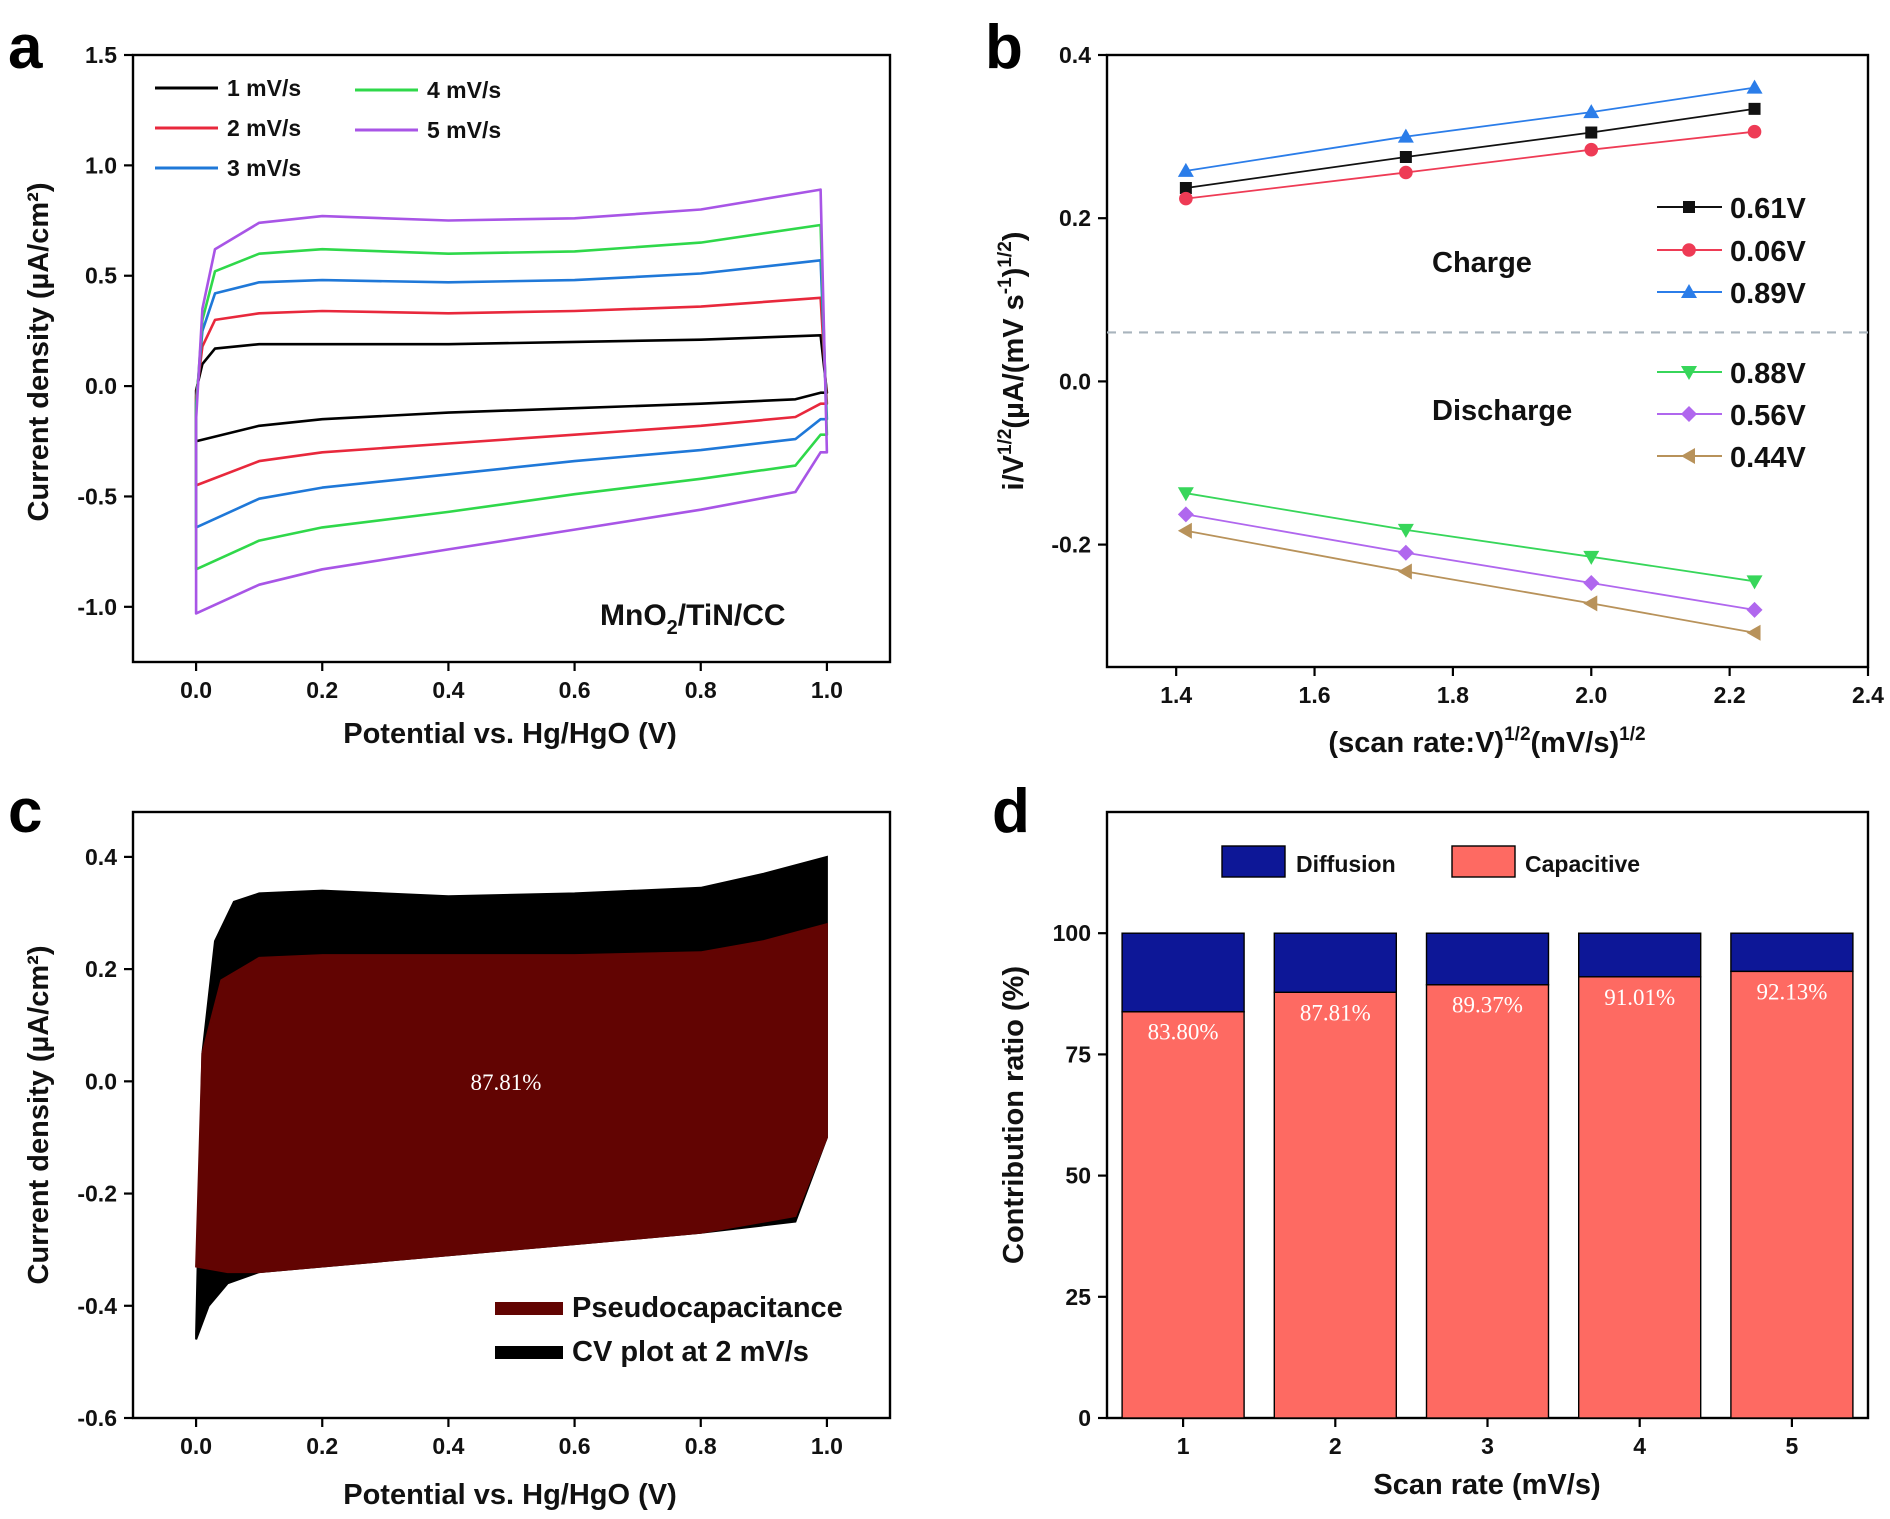  I want to click on x-tick-label: 0.8, so click(701, 1446).